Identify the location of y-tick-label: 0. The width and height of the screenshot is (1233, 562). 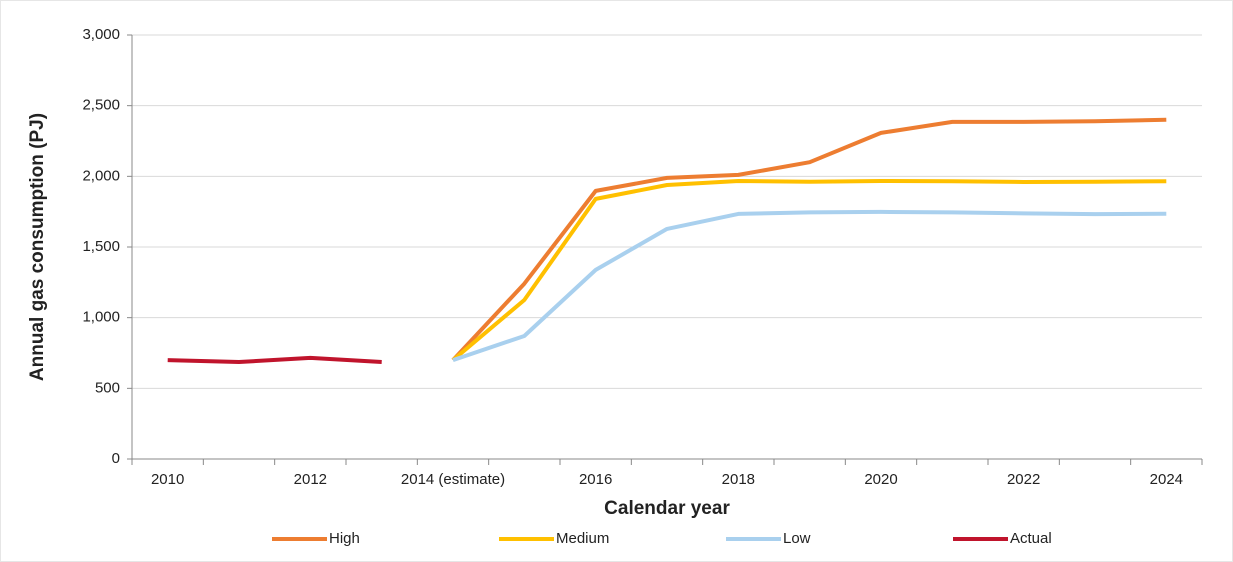
(116, 458).